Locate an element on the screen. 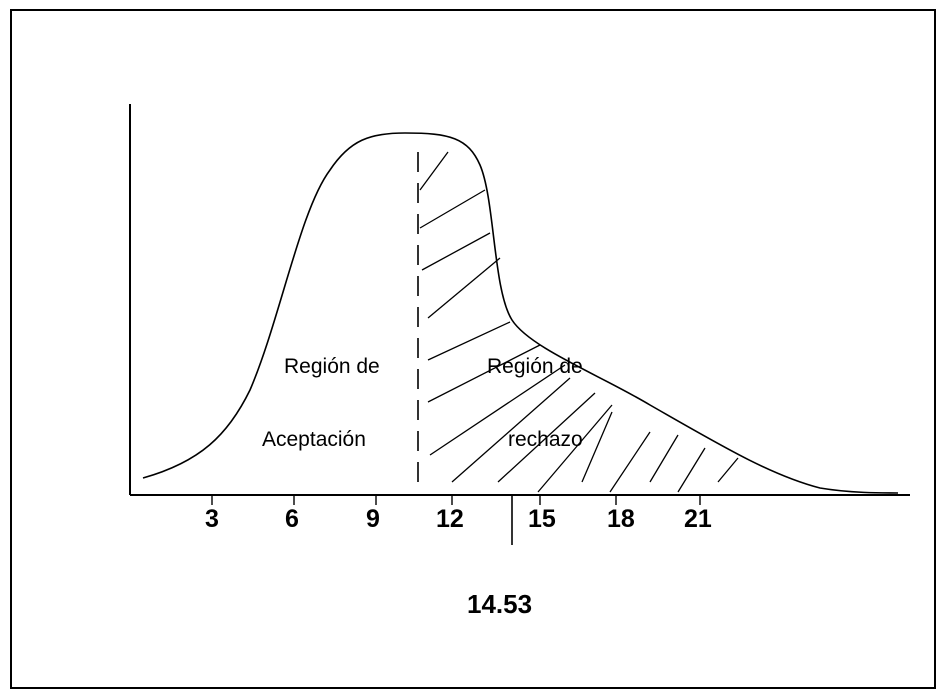 Image resolution: width=946 pixels, height=695 pixels. x-tick-label: 12 is located at coordinates (450, 519).